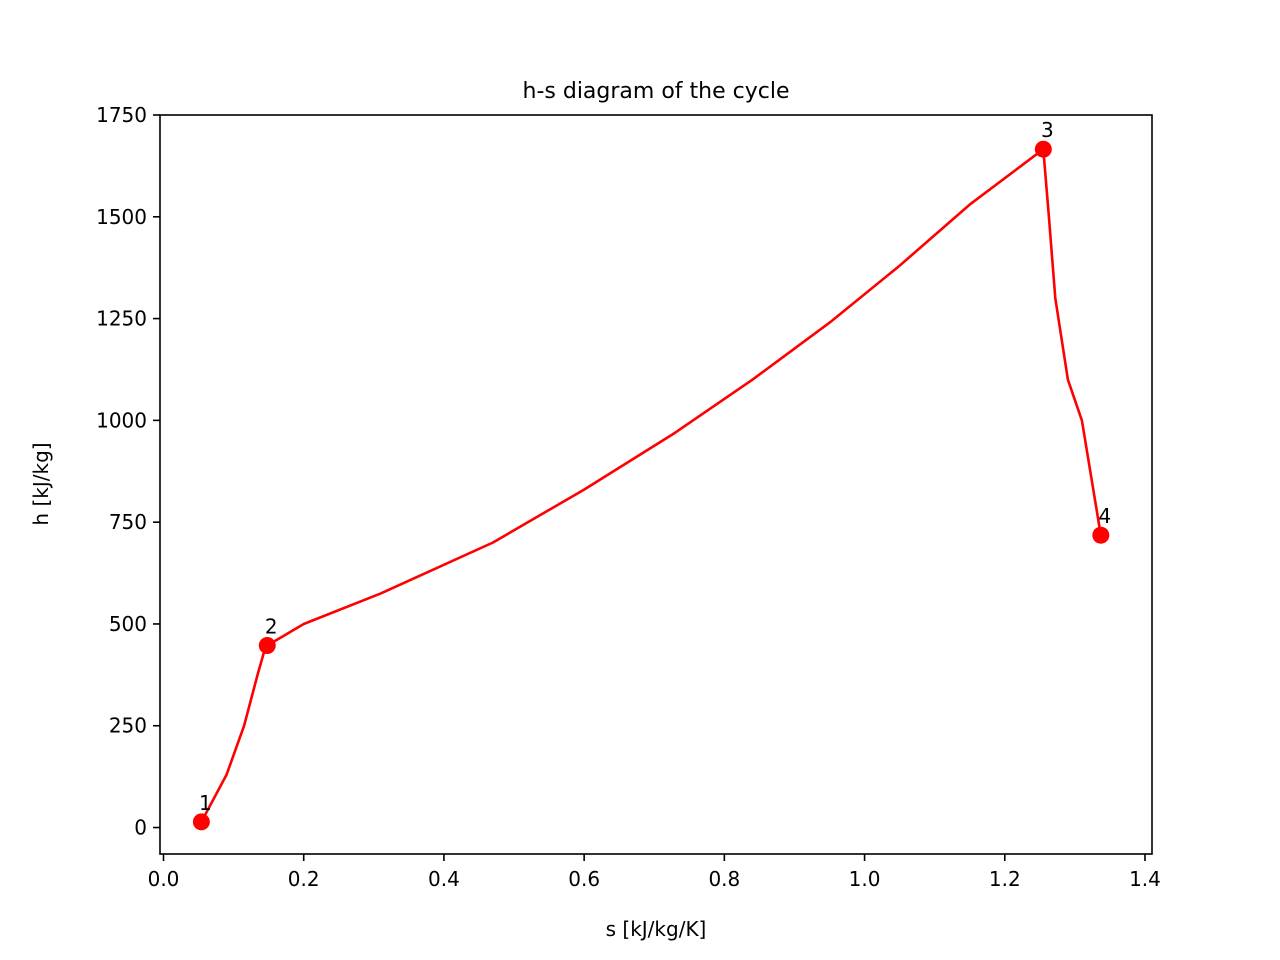 Image resolution: width=1280 pixels, height=960 pixels. What do you see at coordinates (1104, 516) in the screenshot?
I see `state-point-label-4: 4` at bounding box center [1104, 516].